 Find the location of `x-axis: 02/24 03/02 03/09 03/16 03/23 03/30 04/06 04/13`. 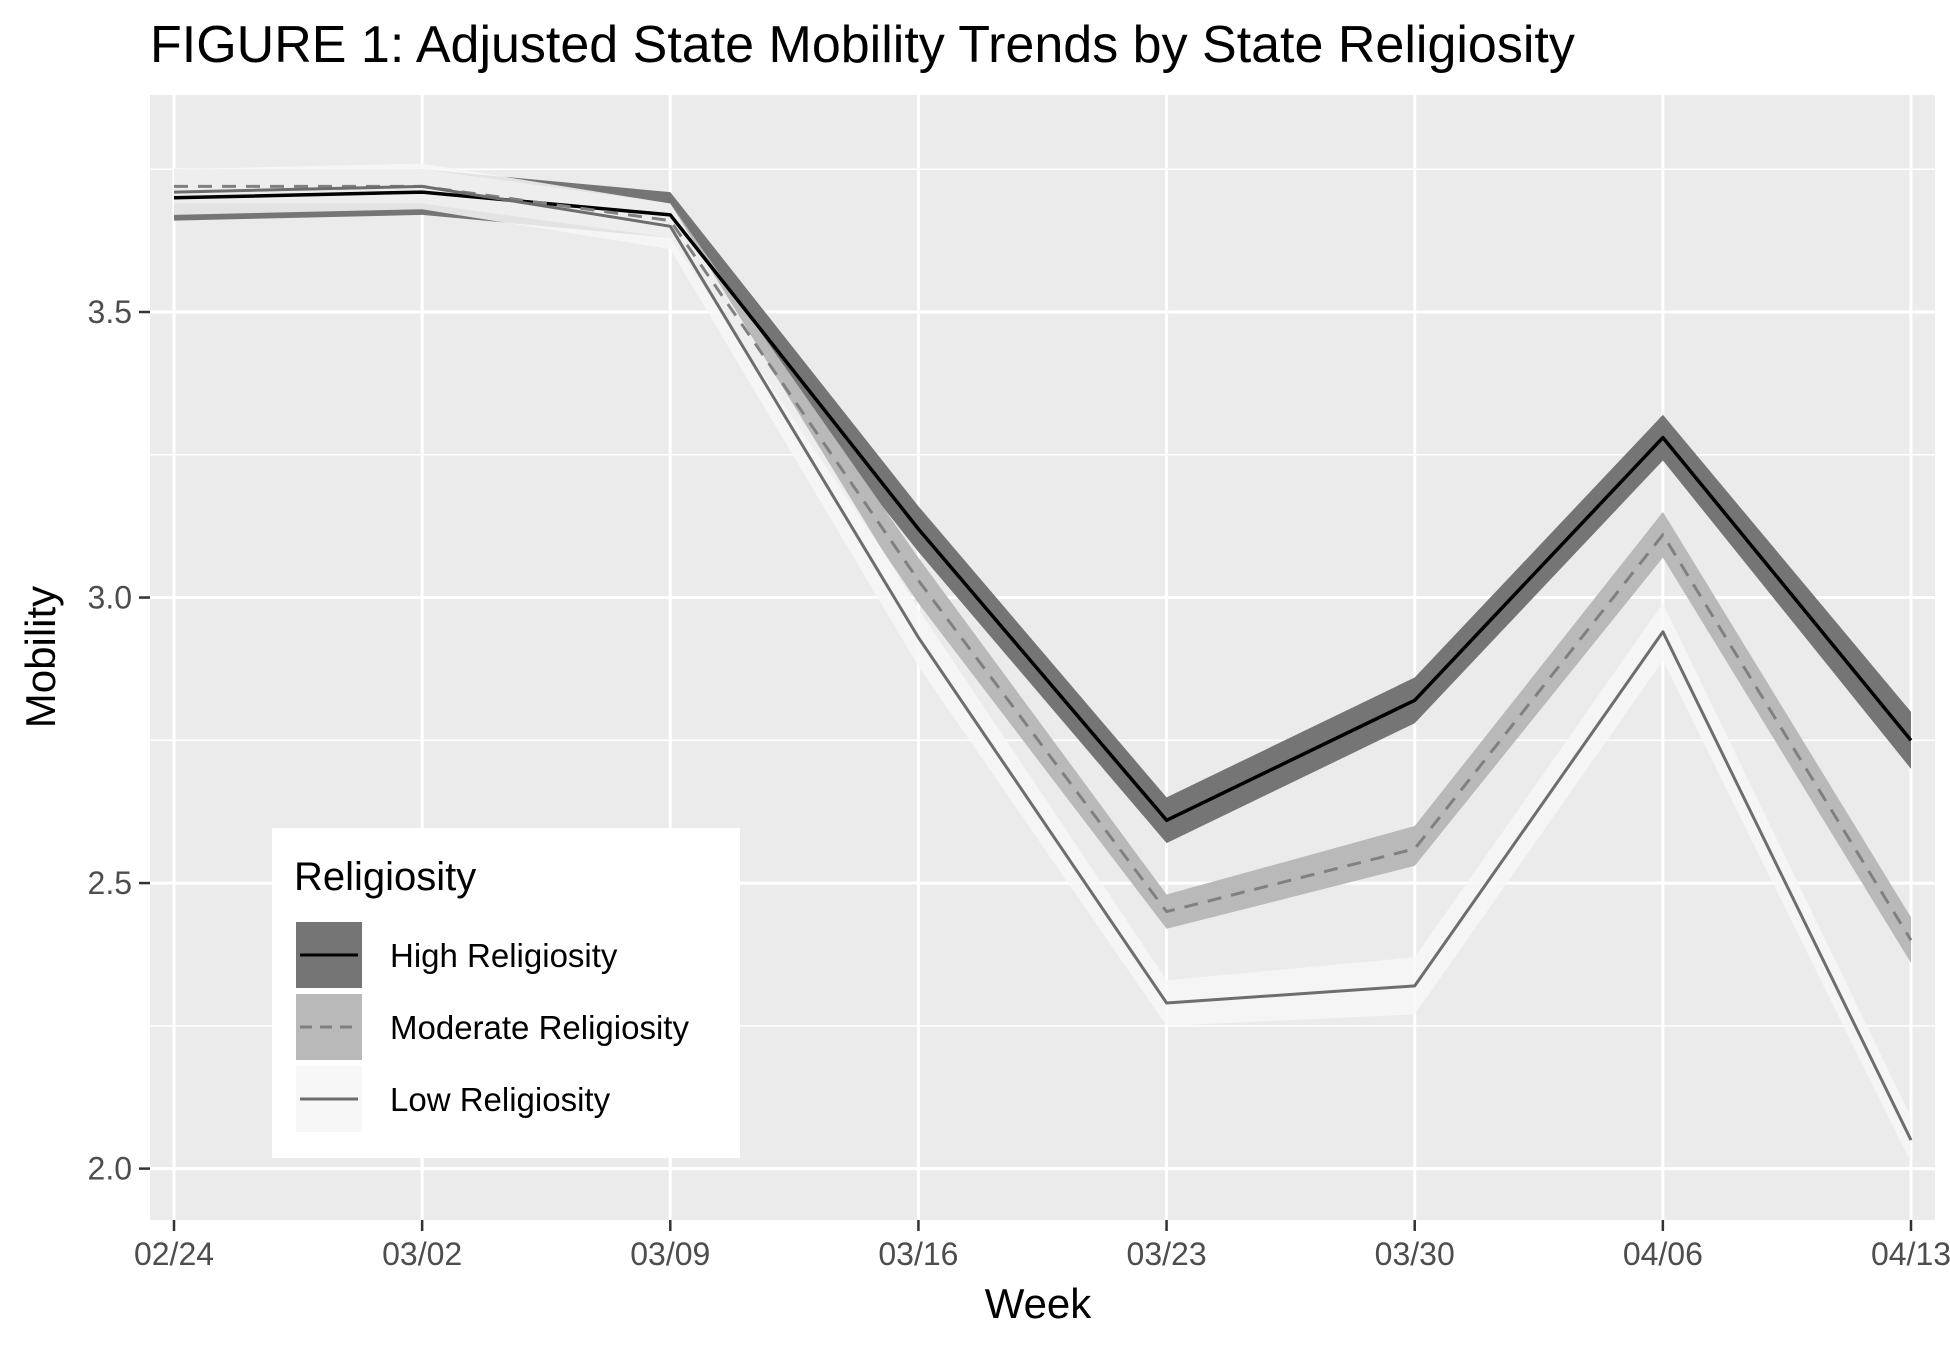

x-axis: 02/24 03/02 03/09 03/16 03/23 03/30 04/06 04/13 is located at coordinates (1042, 1246).